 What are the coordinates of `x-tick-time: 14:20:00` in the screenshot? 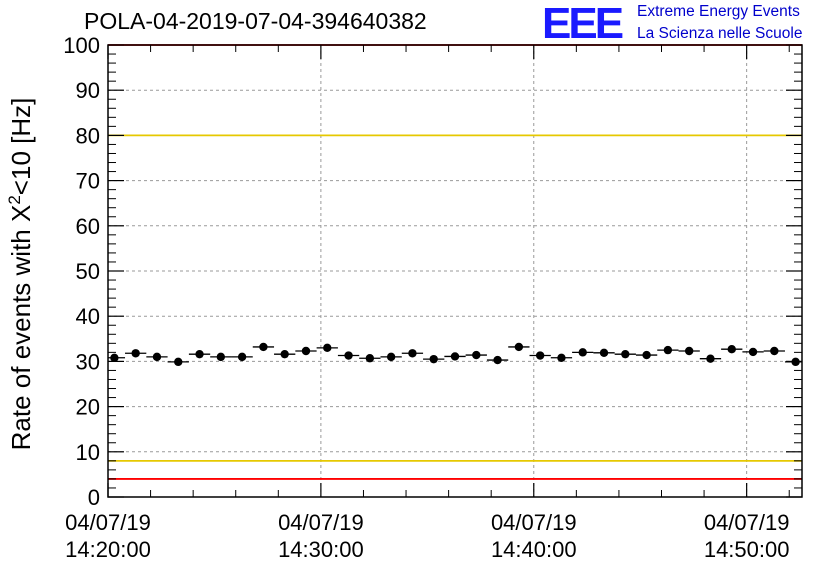 It's located at (108, 549).